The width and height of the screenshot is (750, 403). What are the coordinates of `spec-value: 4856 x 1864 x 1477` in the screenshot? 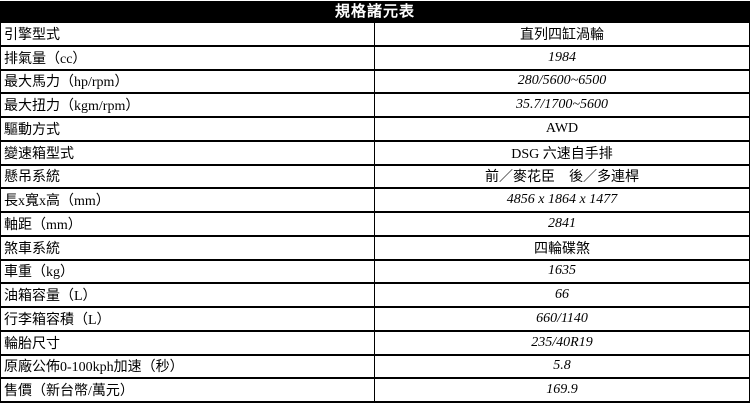 It's located at (562, 200).